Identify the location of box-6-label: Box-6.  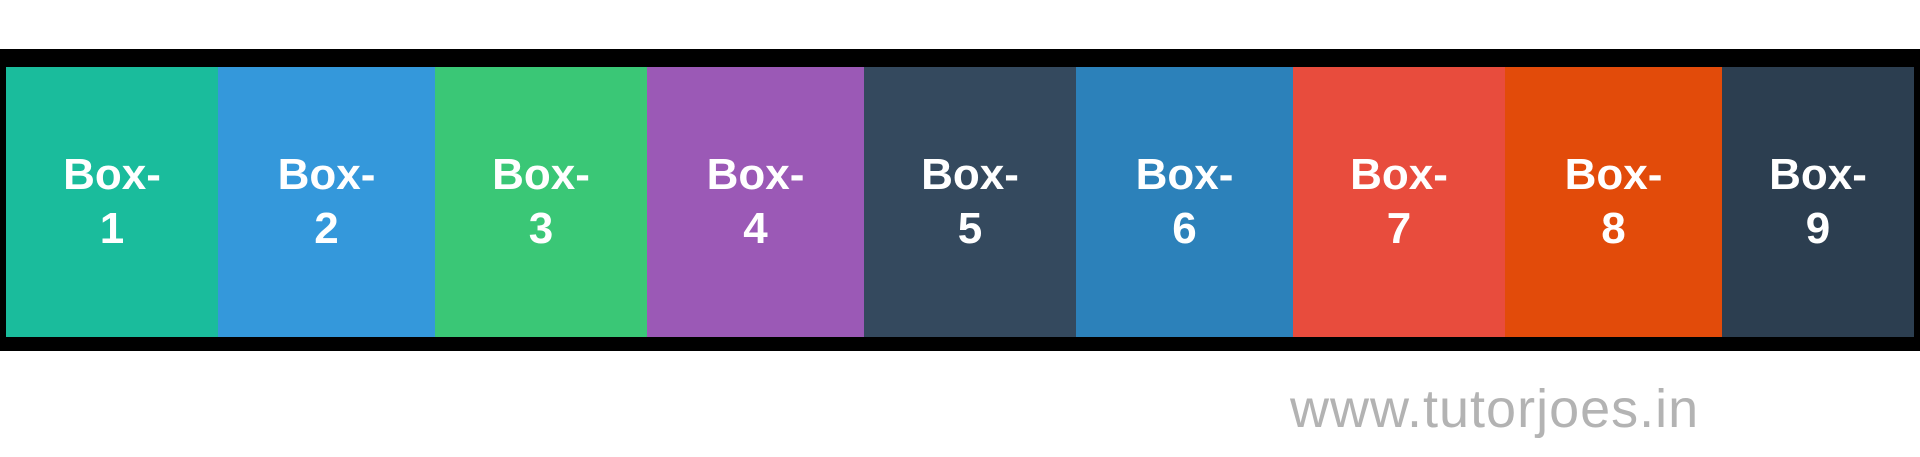
(1184, 201).